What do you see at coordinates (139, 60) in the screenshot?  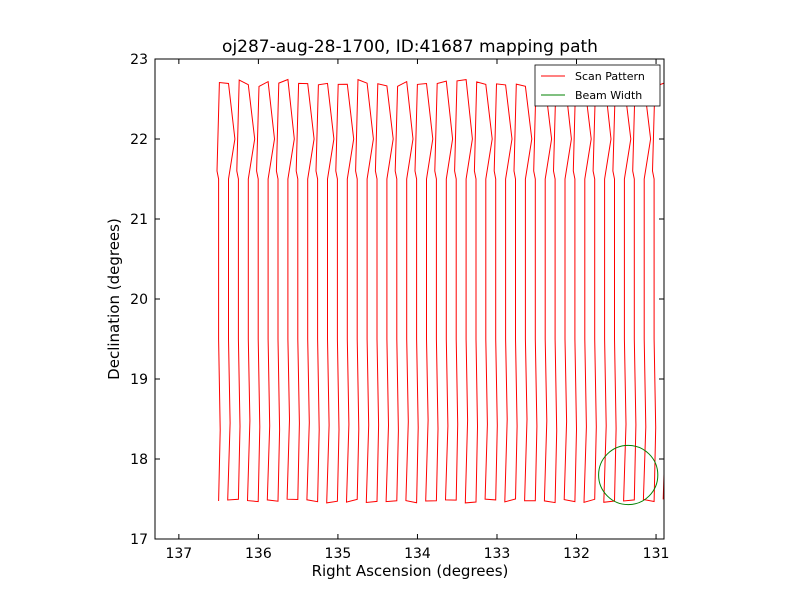 I see `y-tick-label: 23` at bounding box center [139, 60].